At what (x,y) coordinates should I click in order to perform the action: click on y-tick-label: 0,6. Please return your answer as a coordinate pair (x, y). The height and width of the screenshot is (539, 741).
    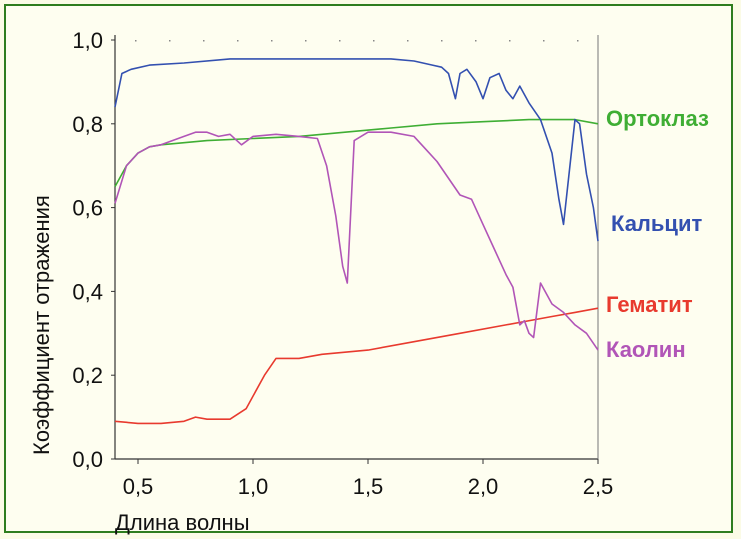
    Looking at the image, I should click on (87, 208).